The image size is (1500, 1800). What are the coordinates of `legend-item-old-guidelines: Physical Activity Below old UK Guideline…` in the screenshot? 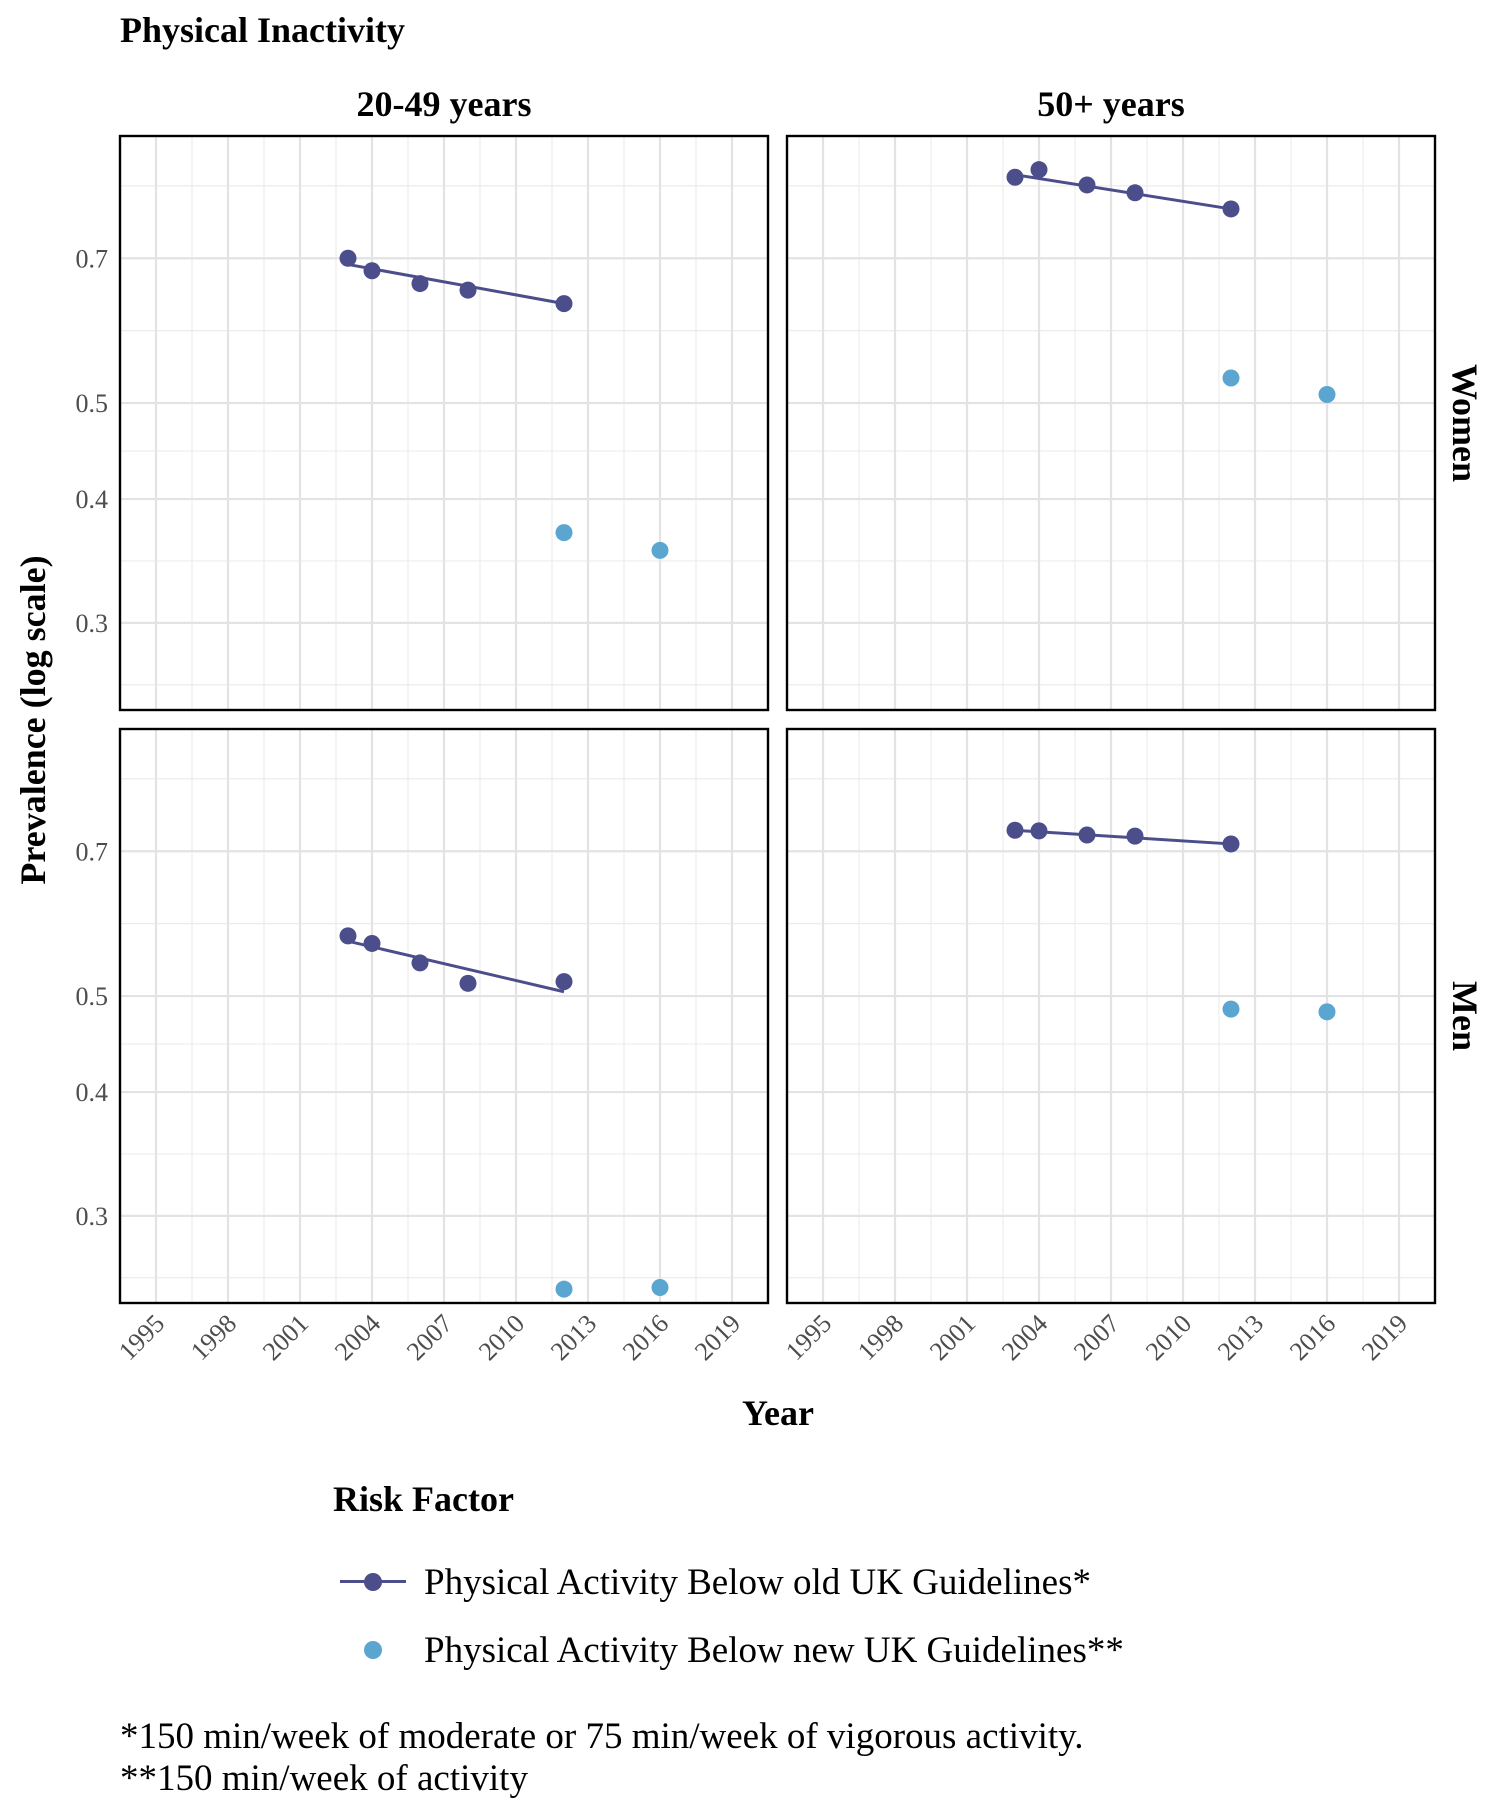 It's located at (715, 1582).